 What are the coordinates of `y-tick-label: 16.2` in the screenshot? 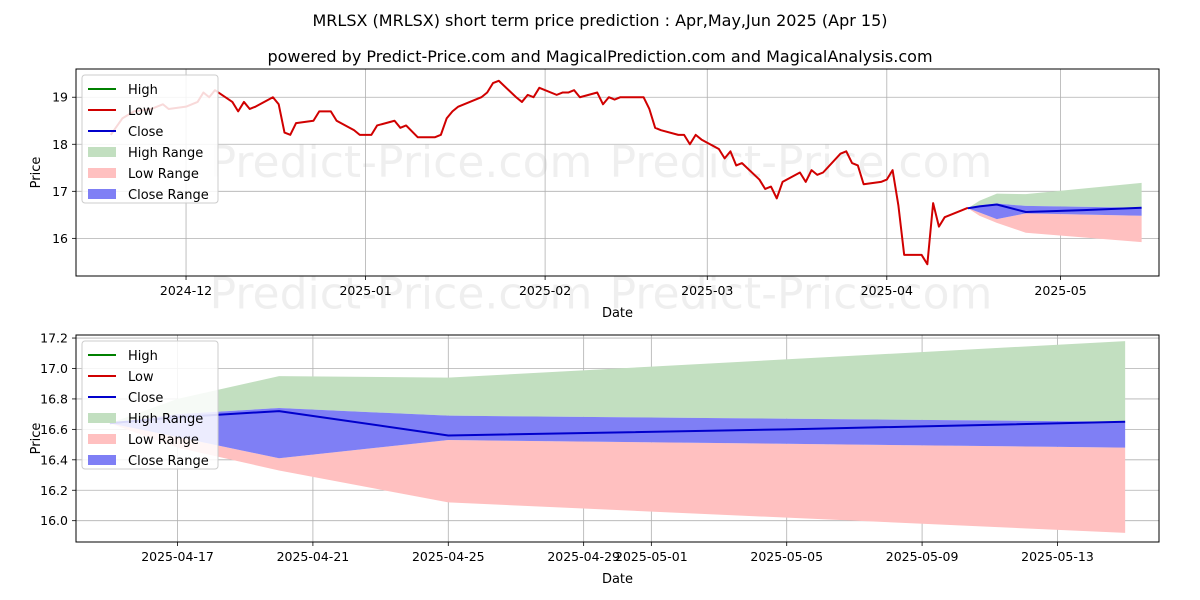 It's located at (54, 490).